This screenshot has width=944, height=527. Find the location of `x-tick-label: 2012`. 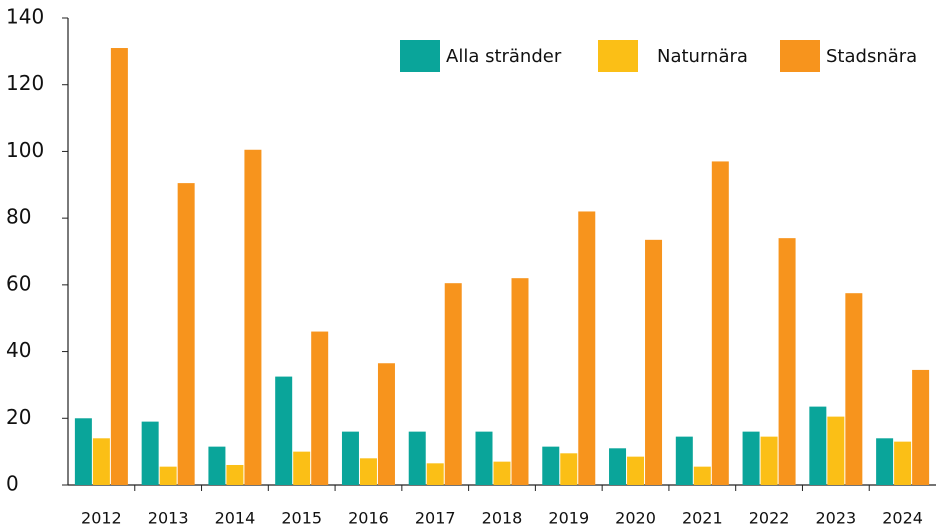

x-tick-label: 2012 is located at coordinates (101, 518).